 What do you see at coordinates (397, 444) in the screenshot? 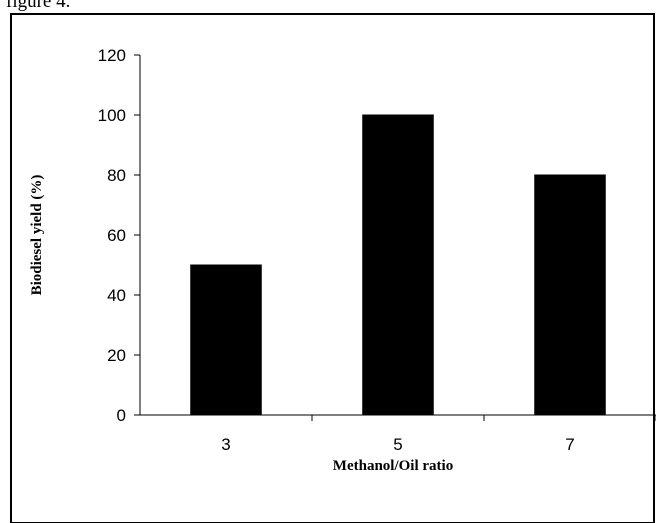
I see `x-tick-label: 5` at bounding box center [397, 444].